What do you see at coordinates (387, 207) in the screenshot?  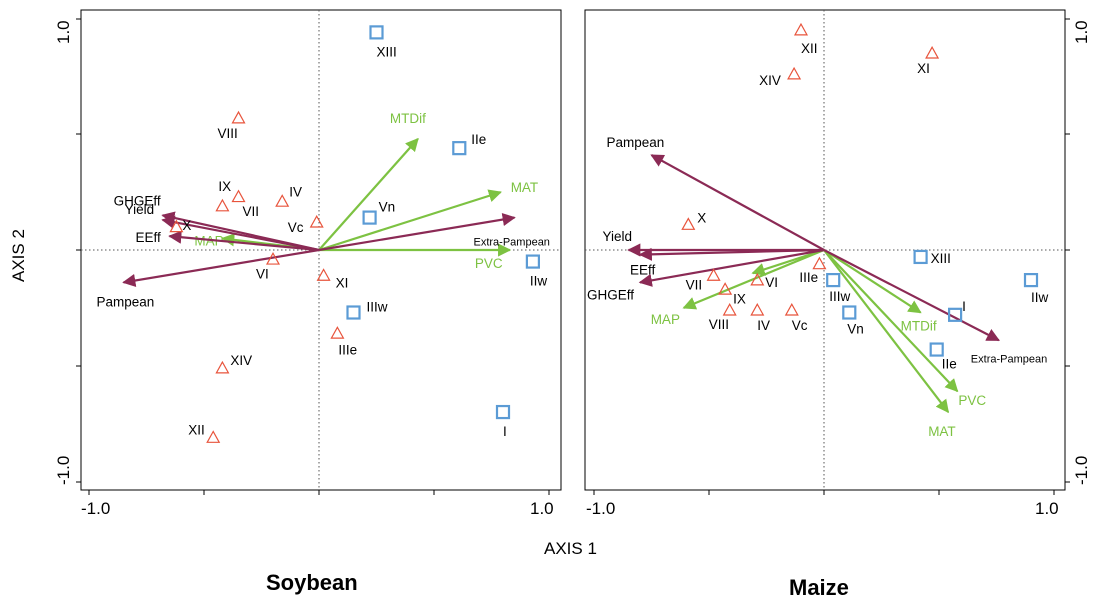 I see `soybean-square-label-vn: Vn` at bounding box center [387, 207].